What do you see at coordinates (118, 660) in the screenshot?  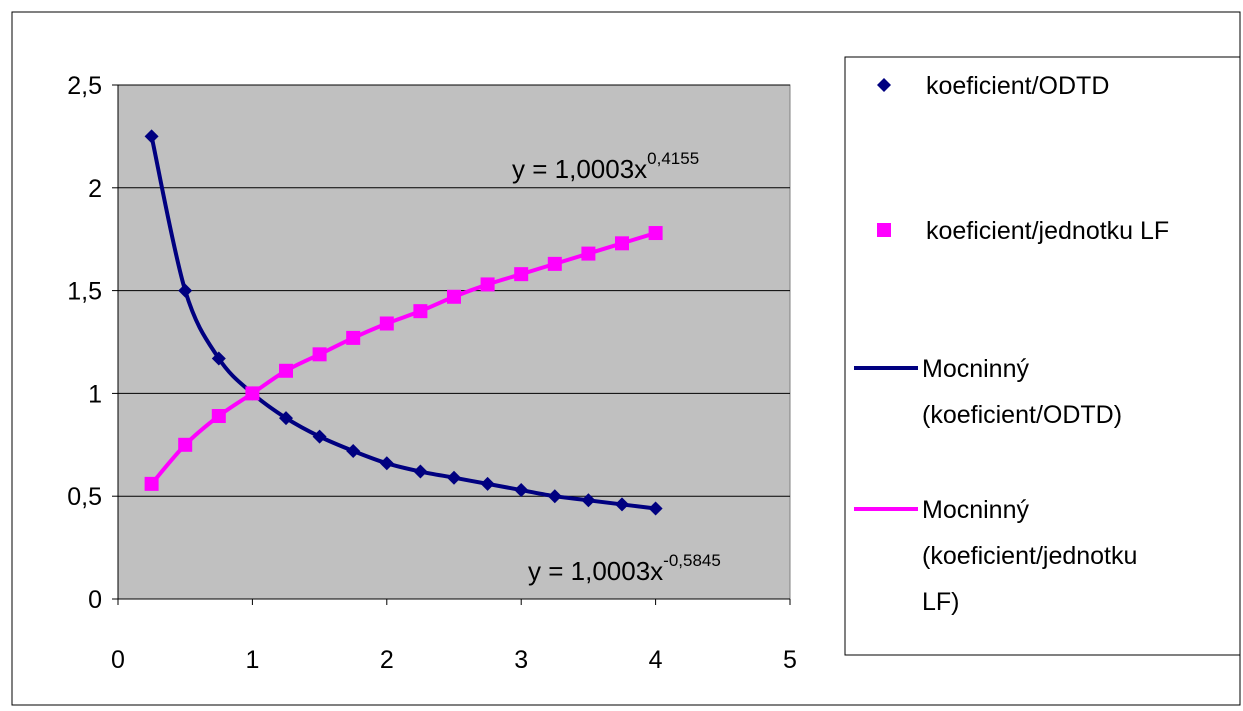 I see `x-tick-label: 0` at bounding box center [118, 660].